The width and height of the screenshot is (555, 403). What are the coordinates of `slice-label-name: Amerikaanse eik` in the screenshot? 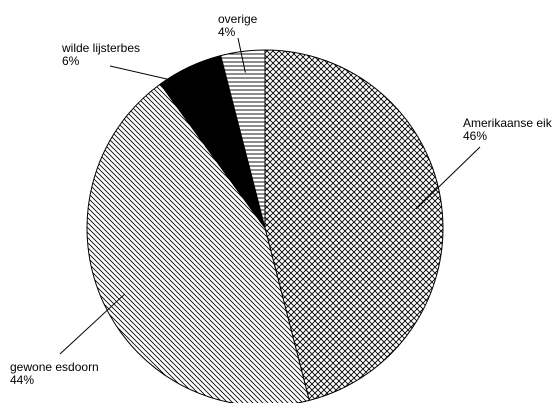 It's located at (508, 123).